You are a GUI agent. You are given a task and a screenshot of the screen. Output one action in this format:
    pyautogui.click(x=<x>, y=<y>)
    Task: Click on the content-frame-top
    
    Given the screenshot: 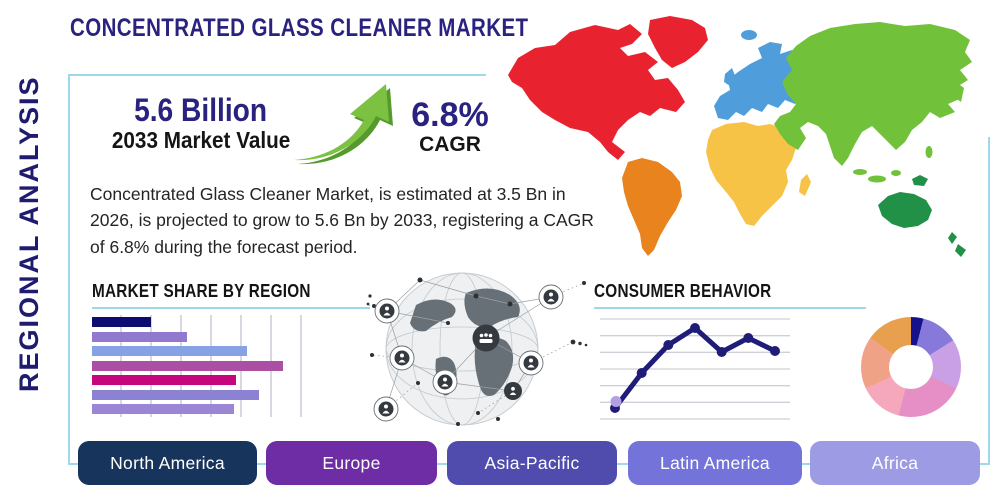 What is the action you would take?
    pyautogui.click(x=277, y=75)
    